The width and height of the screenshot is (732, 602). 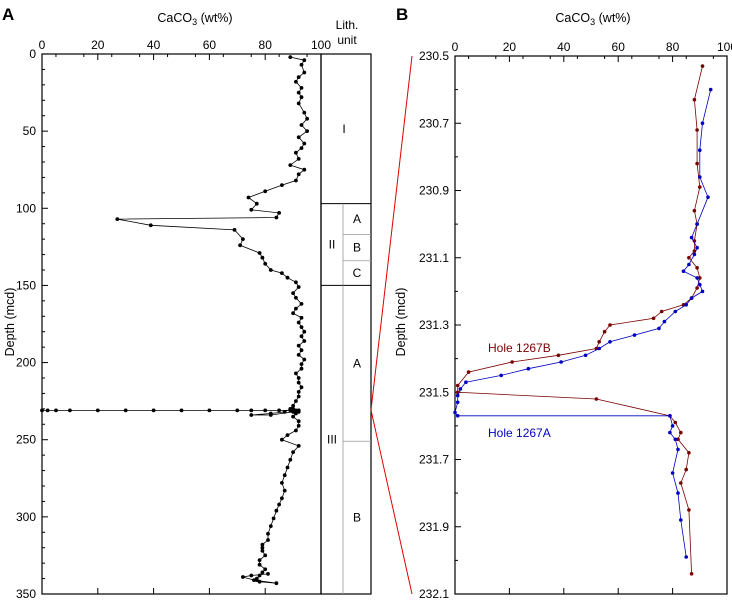 What do you see at coordinates (347, 25) in the screenshot?
I see `lith-header-line1: Lith.` at bounding box center [347, 25].